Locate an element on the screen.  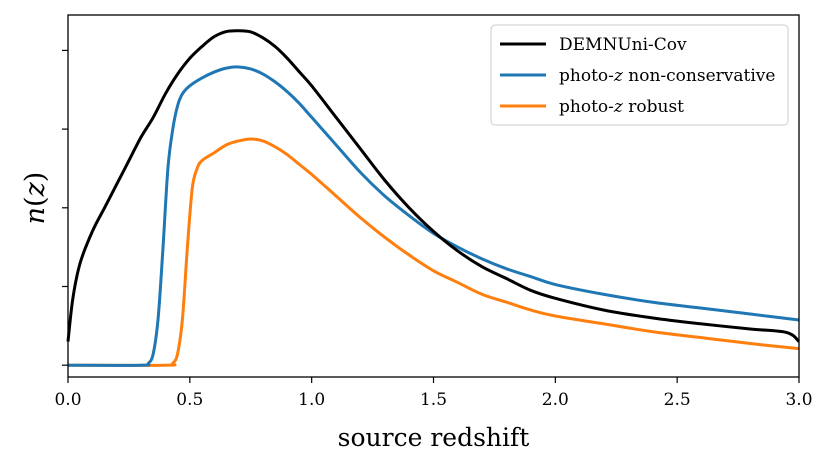
y-axis-label-z: z is located at coordinates (35, 189).